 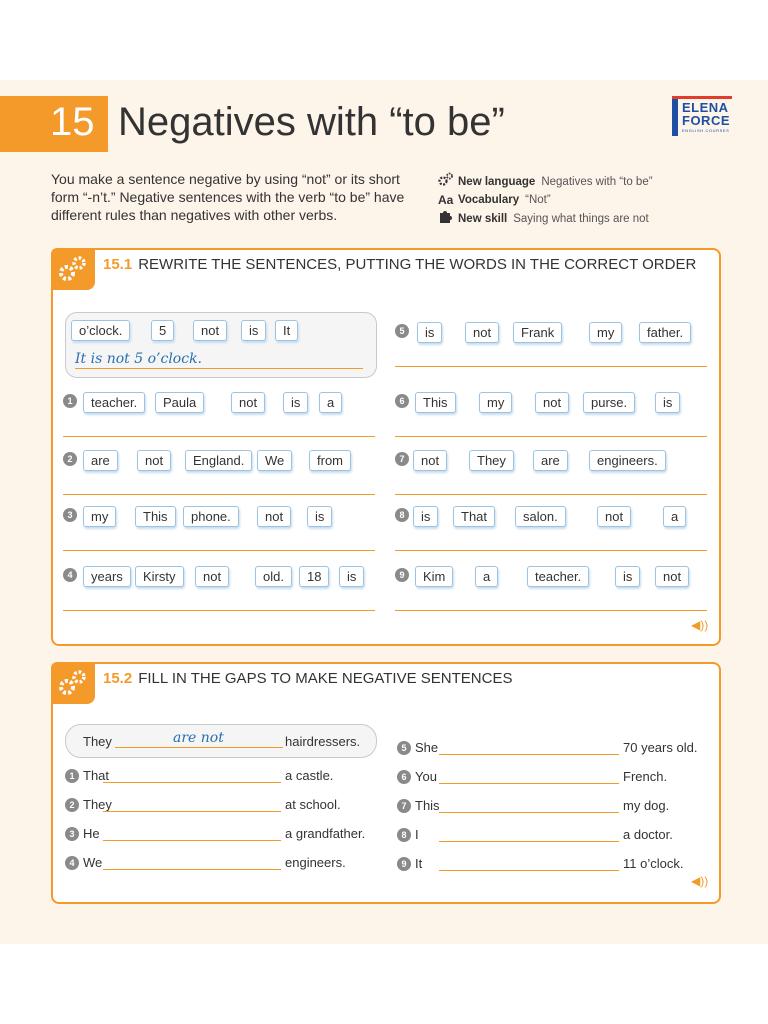 What do you see at coordinates (330, 460) in the screenshot?
I see `word-tile: from` at bounding box center [330, 460].